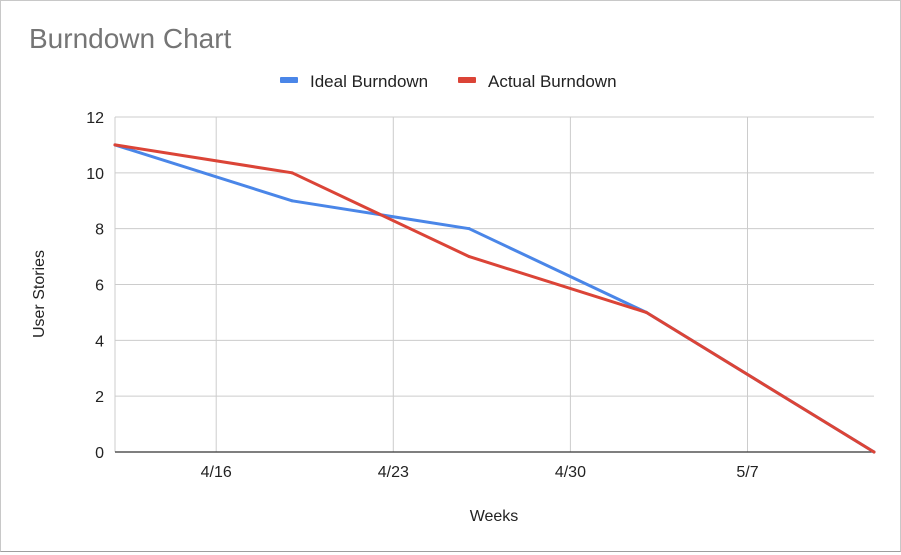  What do you see at coordinates (95, 174) in the screenshot?
I see `y-tick-label: 10` at bounding box center [95, 174].